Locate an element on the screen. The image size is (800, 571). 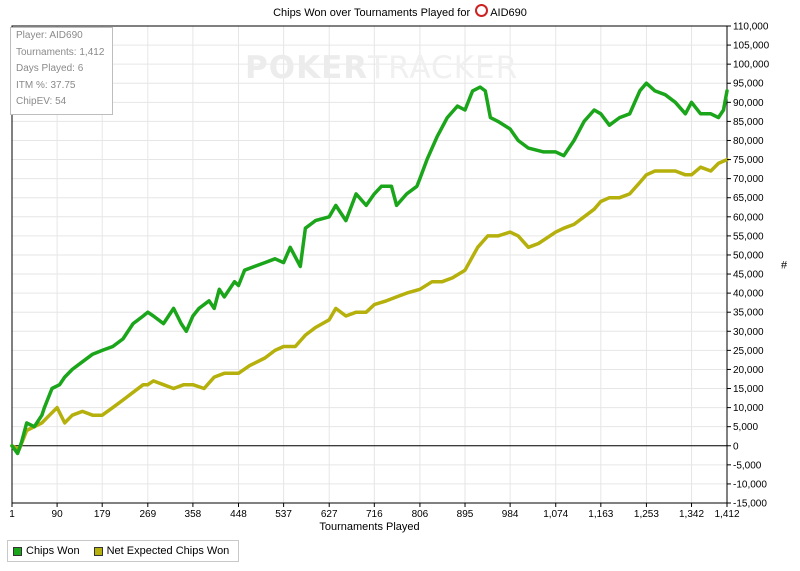
legend-item-chips-won: Chips Won is located at coordinates (46, 551).